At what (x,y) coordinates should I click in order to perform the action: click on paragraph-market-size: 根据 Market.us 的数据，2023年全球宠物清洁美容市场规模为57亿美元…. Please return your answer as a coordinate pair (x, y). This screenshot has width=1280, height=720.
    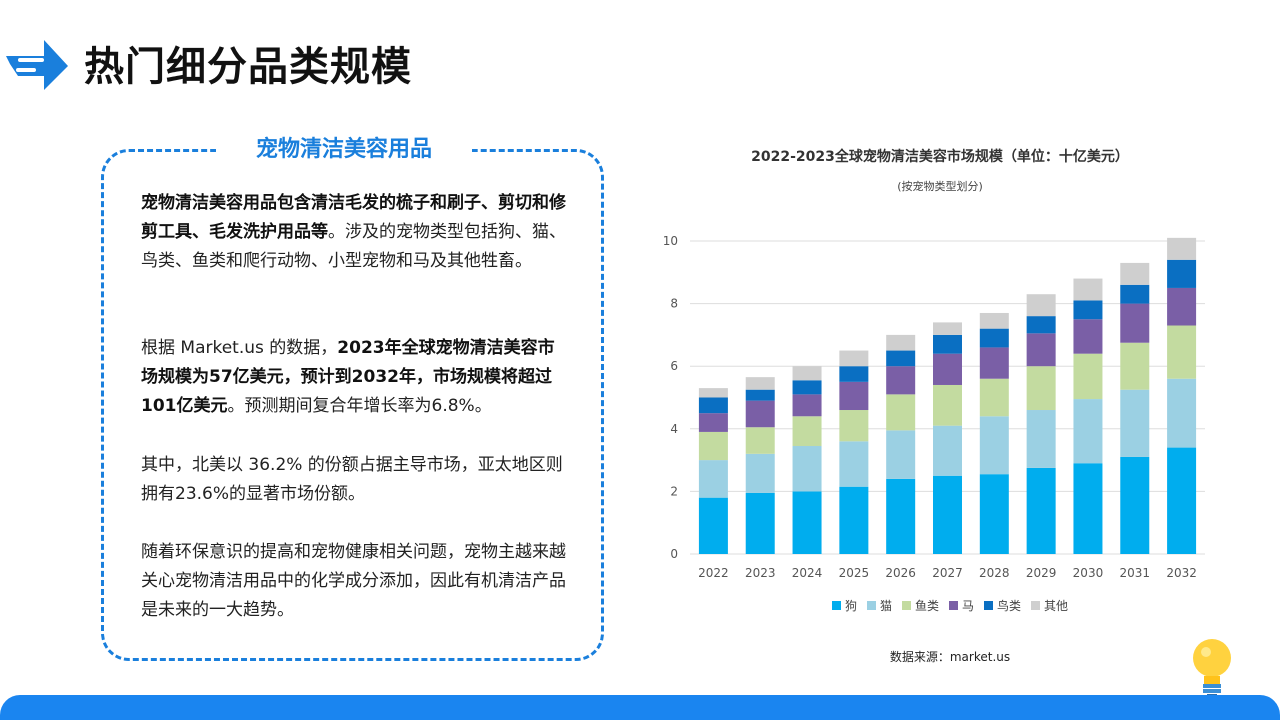
    Looking at the image, I should click on (356, 377).